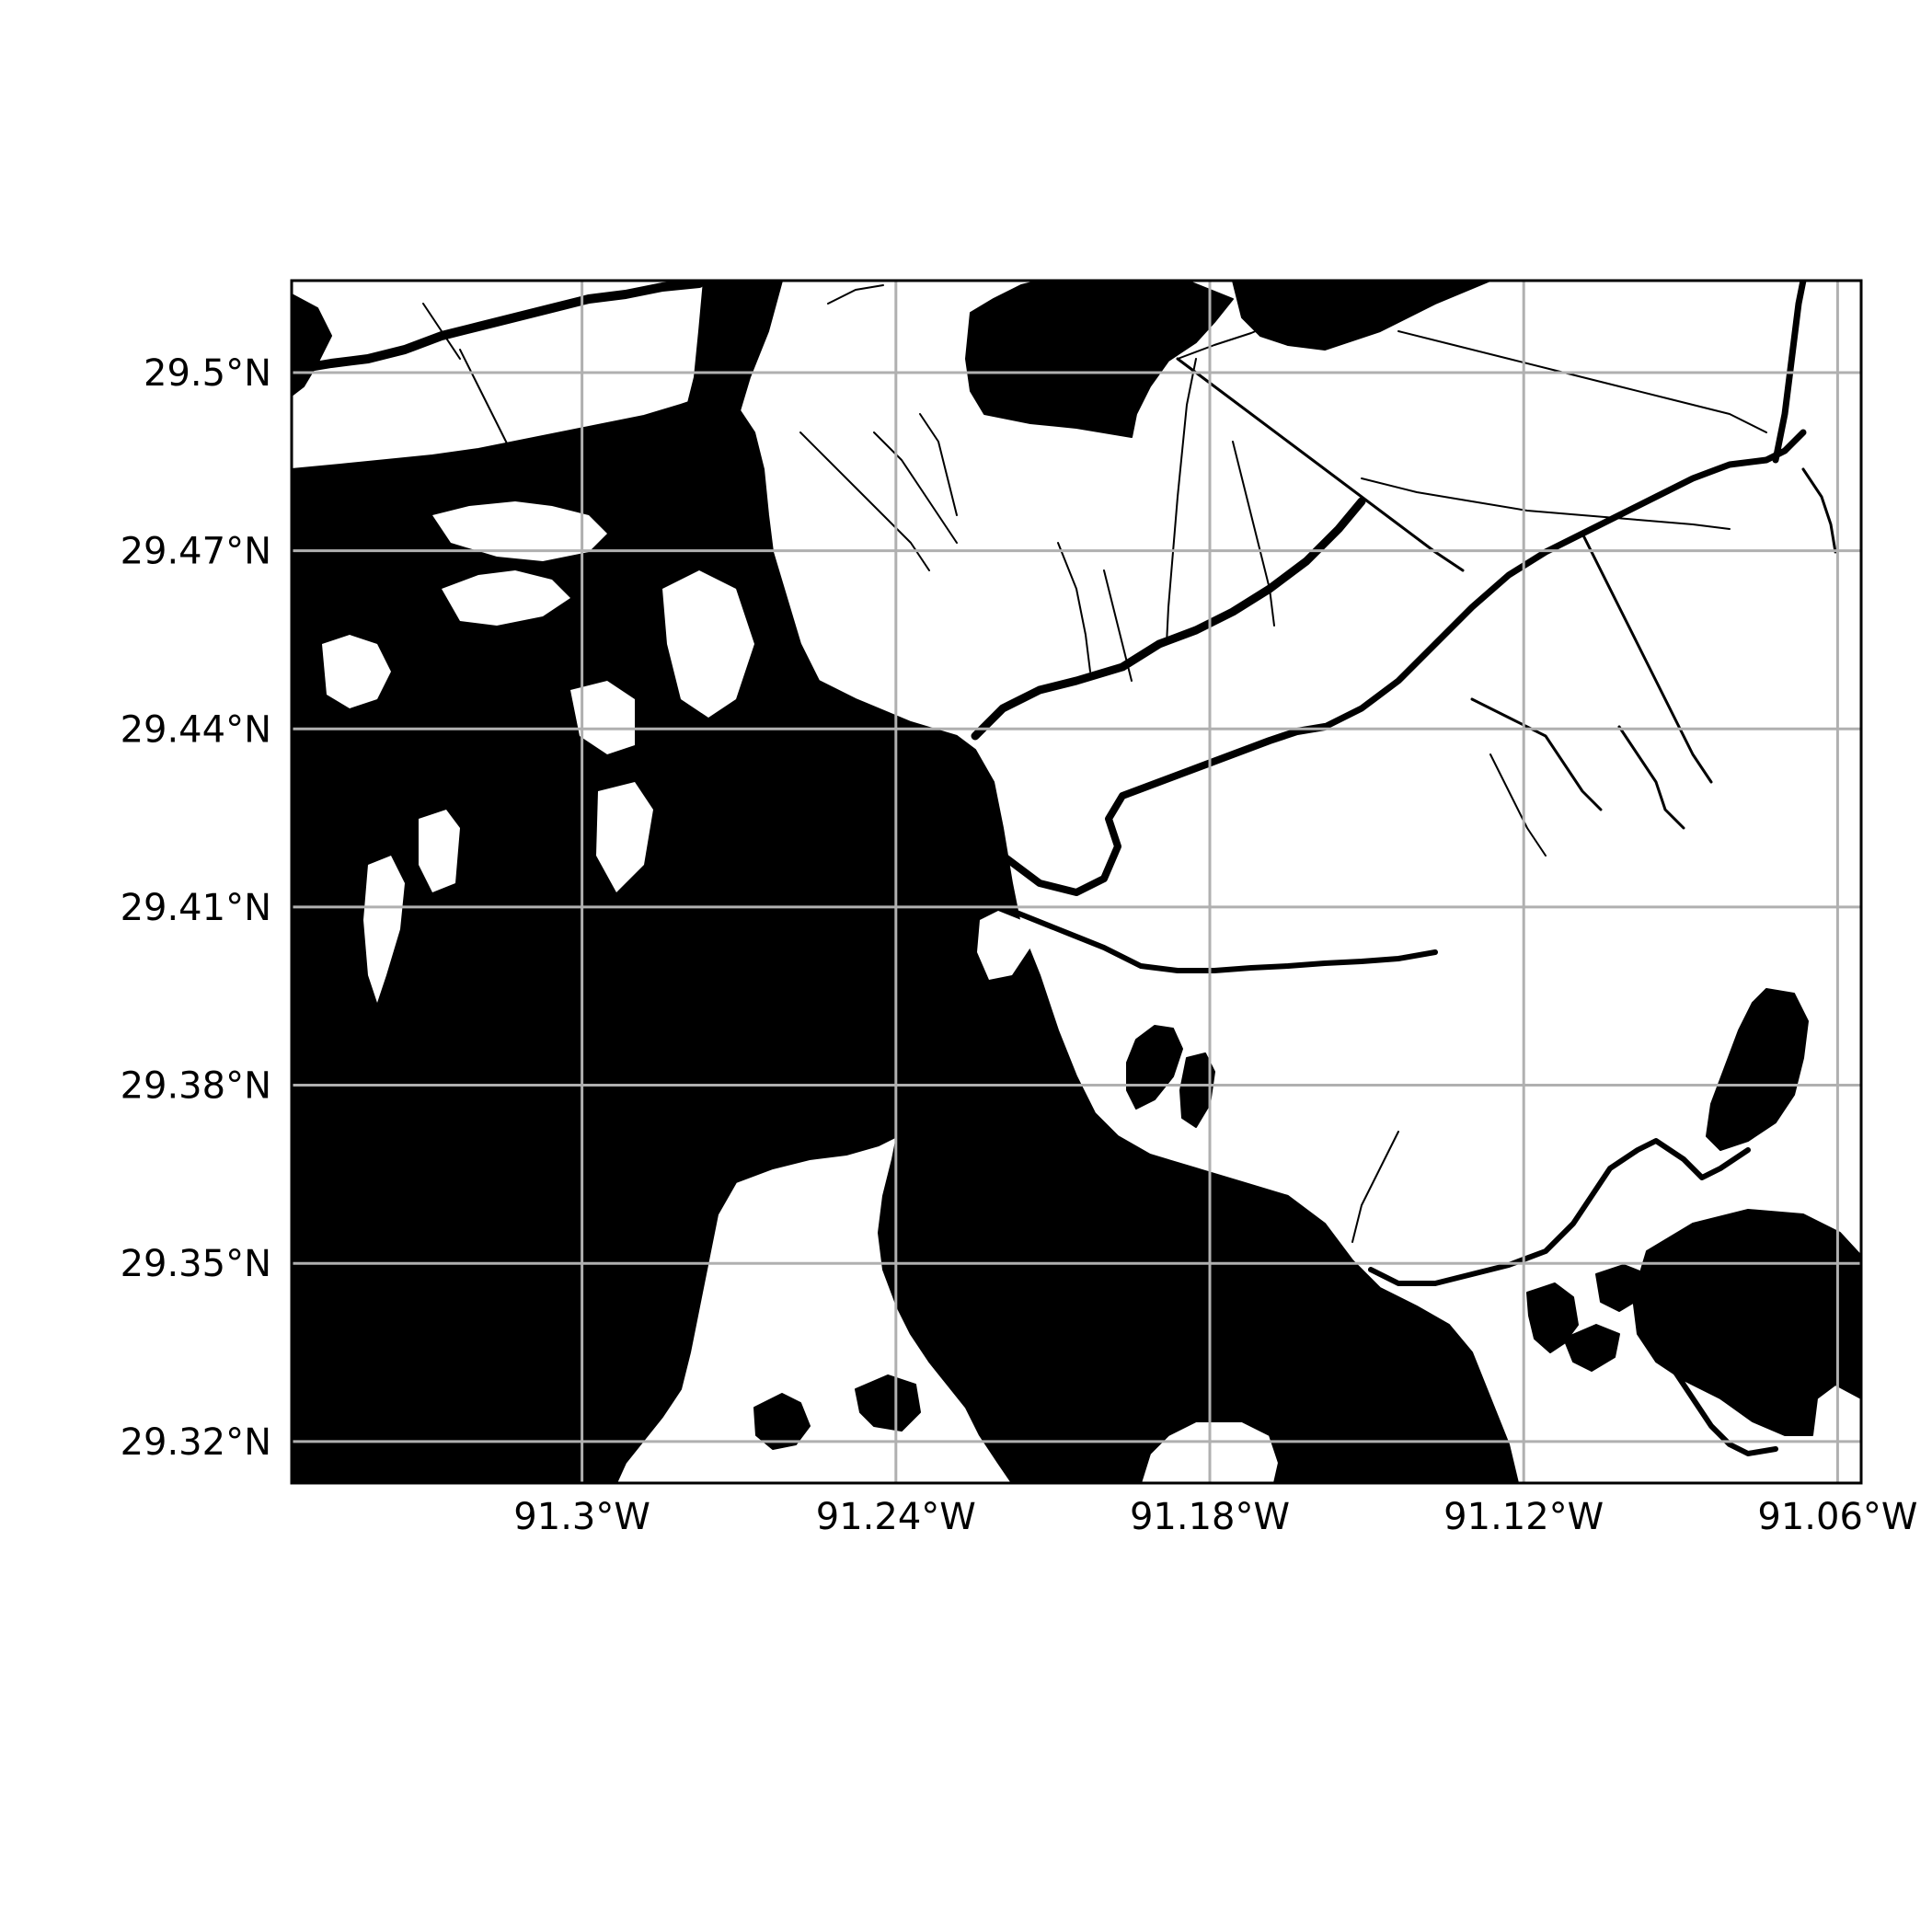 This screenshot has height=1932, width=1932. What do you see at coordinates (207, 373) in the screenshot?
I see `latitude-tick-label: 29.5°N` at bounding box center [207, 373].